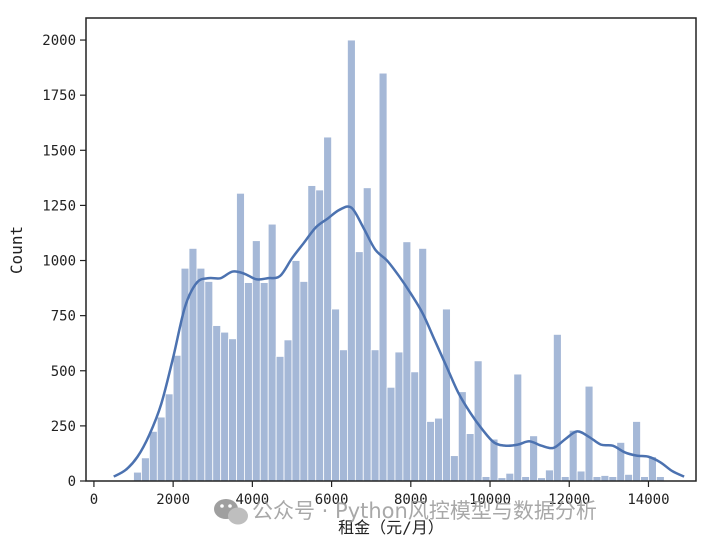  What do you see at coordinates (63, 317) in the screenshot?
I see `y-tick-label: 750` at bounding box center [63, 317].